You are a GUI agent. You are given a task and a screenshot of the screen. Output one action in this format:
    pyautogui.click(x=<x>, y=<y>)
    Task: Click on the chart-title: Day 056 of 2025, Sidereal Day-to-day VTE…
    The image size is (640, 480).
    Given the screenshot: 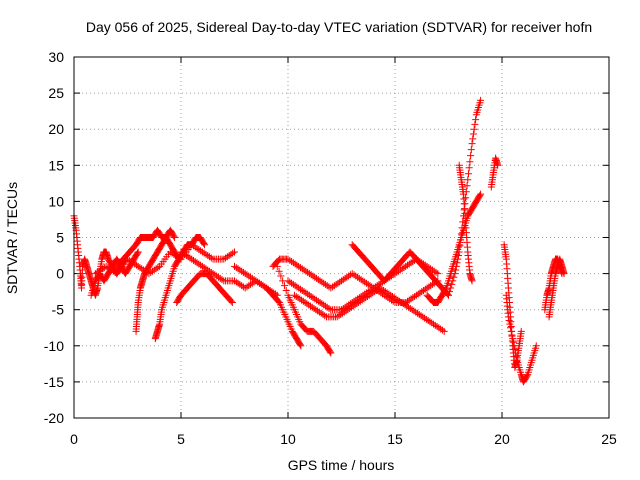 What is the action you would take?
    pyautogui.click(x=339, y=27)
    